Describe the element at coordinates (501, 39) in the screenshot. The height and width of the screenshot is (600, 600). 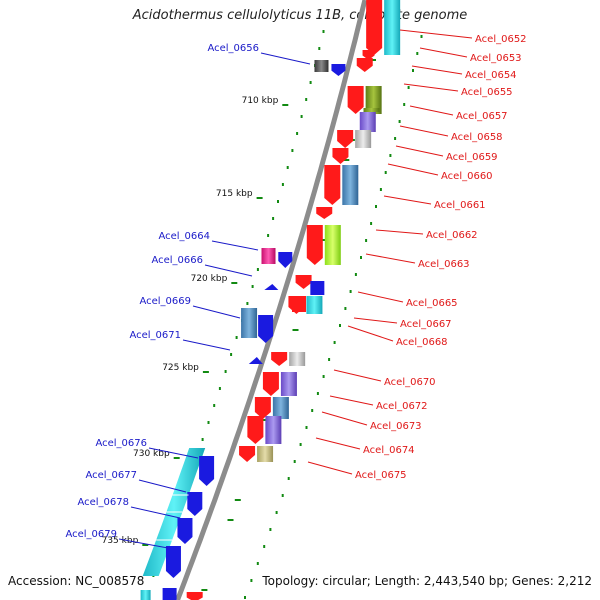
I see `gene-label: Acel_0652` at that location.